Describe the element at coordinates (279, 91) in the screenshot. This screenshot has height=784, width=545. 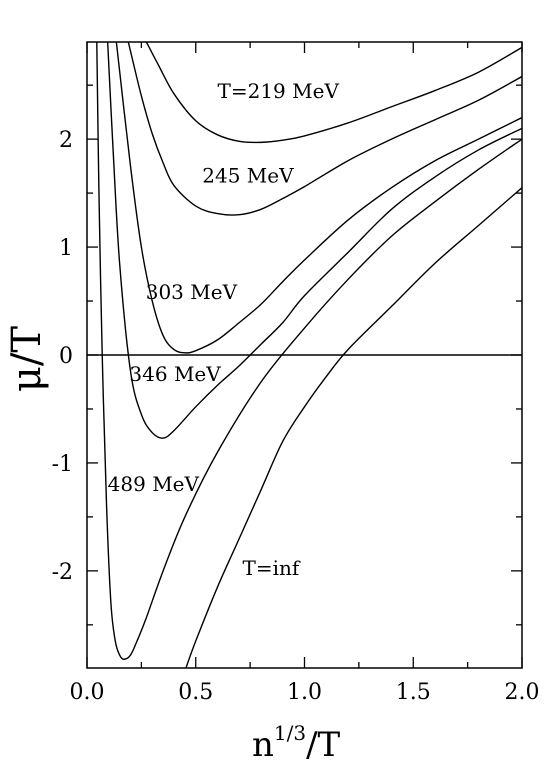
I see `curve-annotation: T=219 MeV` at that location.